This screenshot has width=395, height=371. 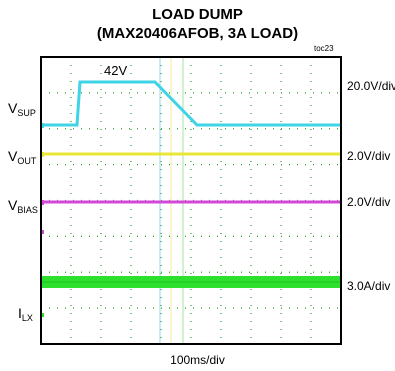 I want to click on vsup-label: VSUP, so click(x=22, y=109).